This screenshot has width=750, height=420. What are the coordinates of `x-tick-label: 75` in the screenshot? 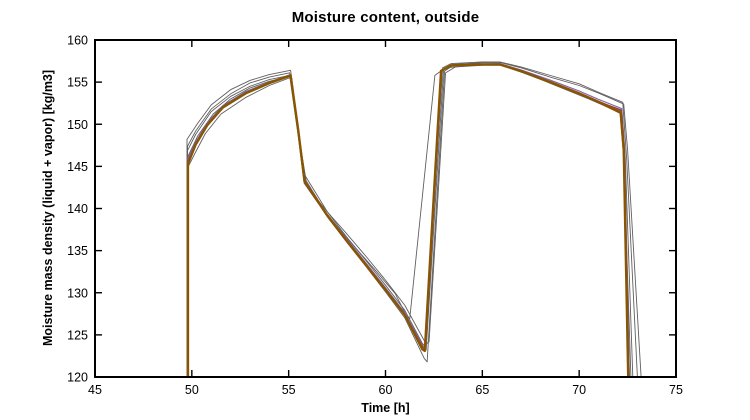 It's located at (676, 390).